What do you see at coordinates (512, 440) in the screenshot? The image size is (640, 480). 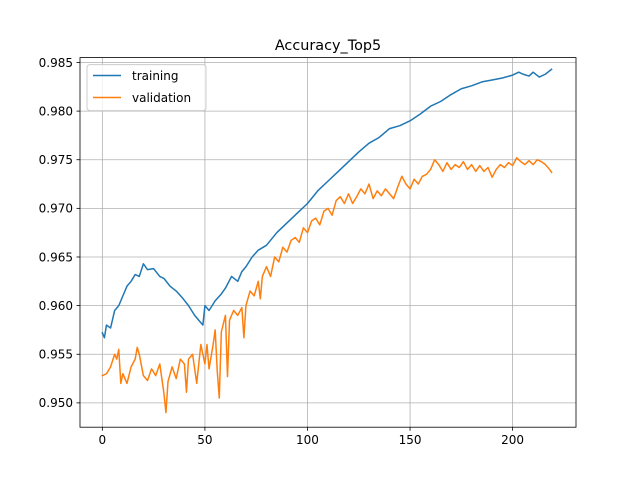 I see `x-tick-label: 200` at bounding box center [512, 440].